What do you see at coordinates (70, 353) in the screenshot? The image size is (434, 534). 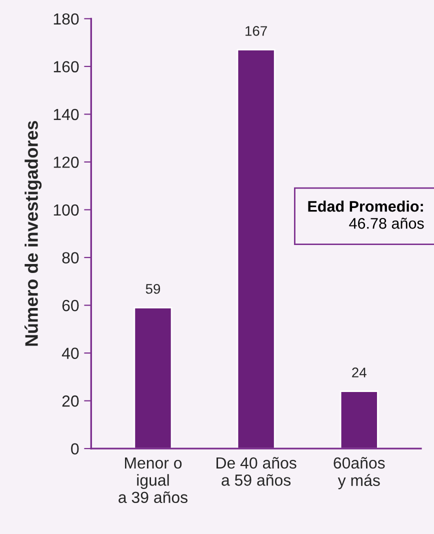 I see `y-tick-label: 40` at bounding box center [70, 353].